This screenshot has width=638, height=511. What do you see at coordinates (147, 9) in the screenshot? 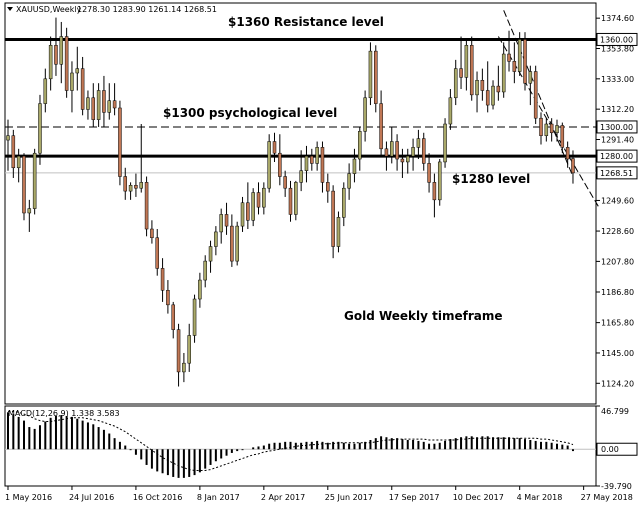
I see `ohlc-readout: 1278.30 1283.90 1261.14 1268.51` at bounding box center [147, 9].